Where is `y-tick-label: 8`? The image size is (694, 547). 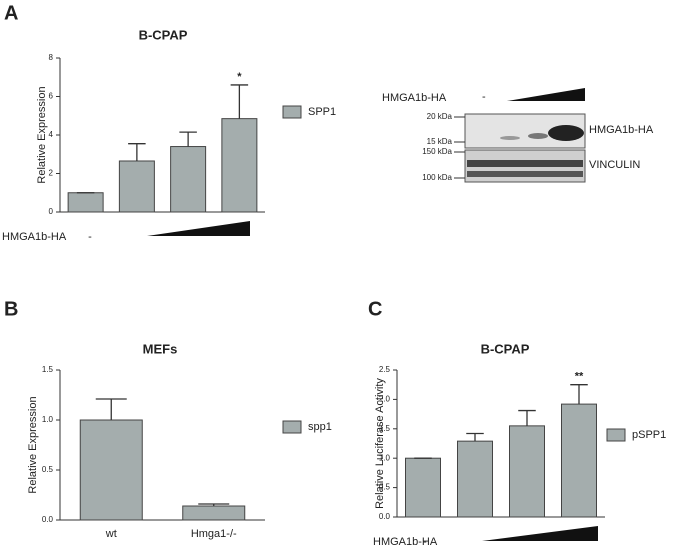 y-tick-label: 8 is located at coordinates (51, 57).